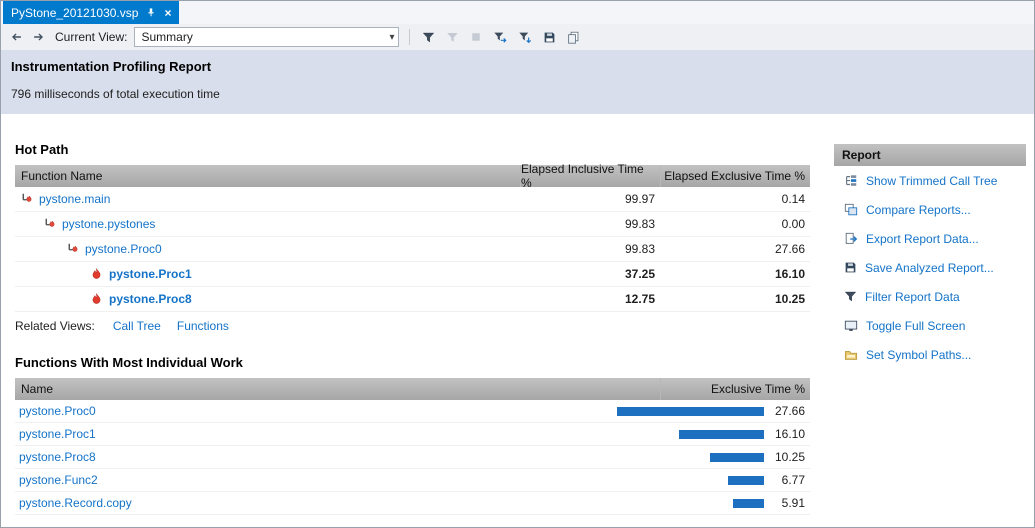 The height and width of the screenshot is (528, 1035). Describe the element at coordinates (136, 326) in the screenshot. I see `related-view-link: Call Tree` at that location.